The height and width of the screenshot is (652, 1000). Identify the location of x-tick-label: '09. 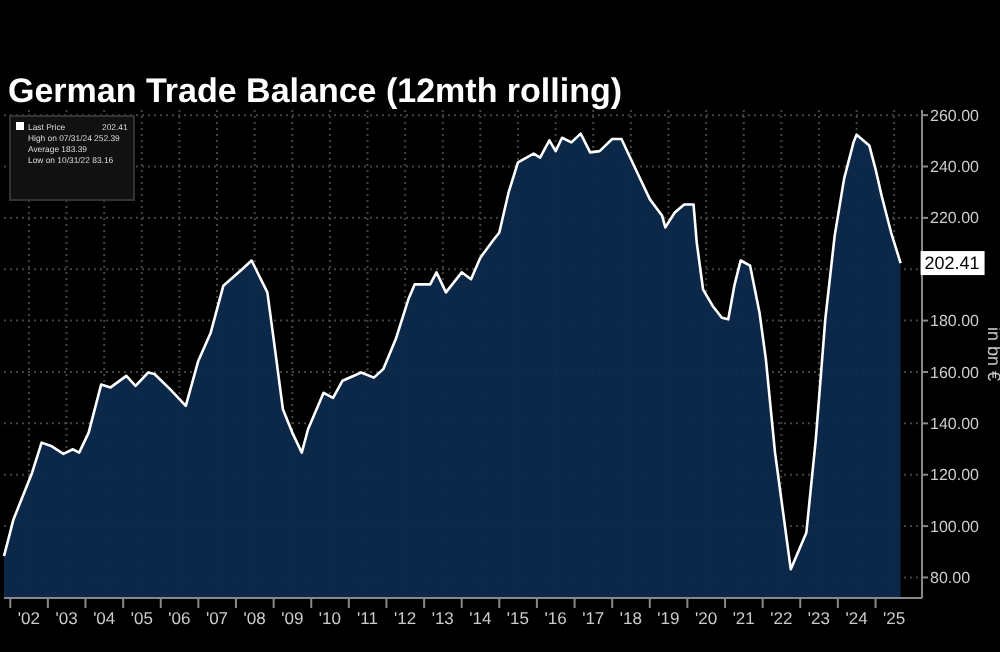
(292, 618).